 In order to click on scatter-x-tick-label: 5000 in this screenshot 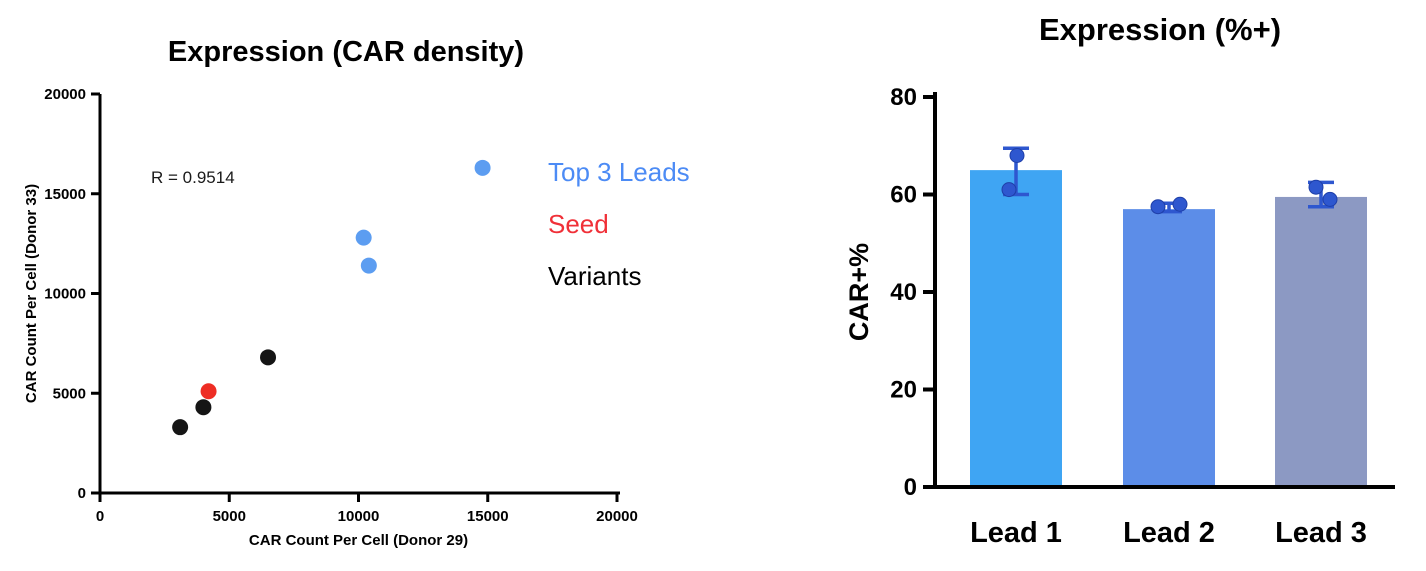, I will do `click(229, 516)`.